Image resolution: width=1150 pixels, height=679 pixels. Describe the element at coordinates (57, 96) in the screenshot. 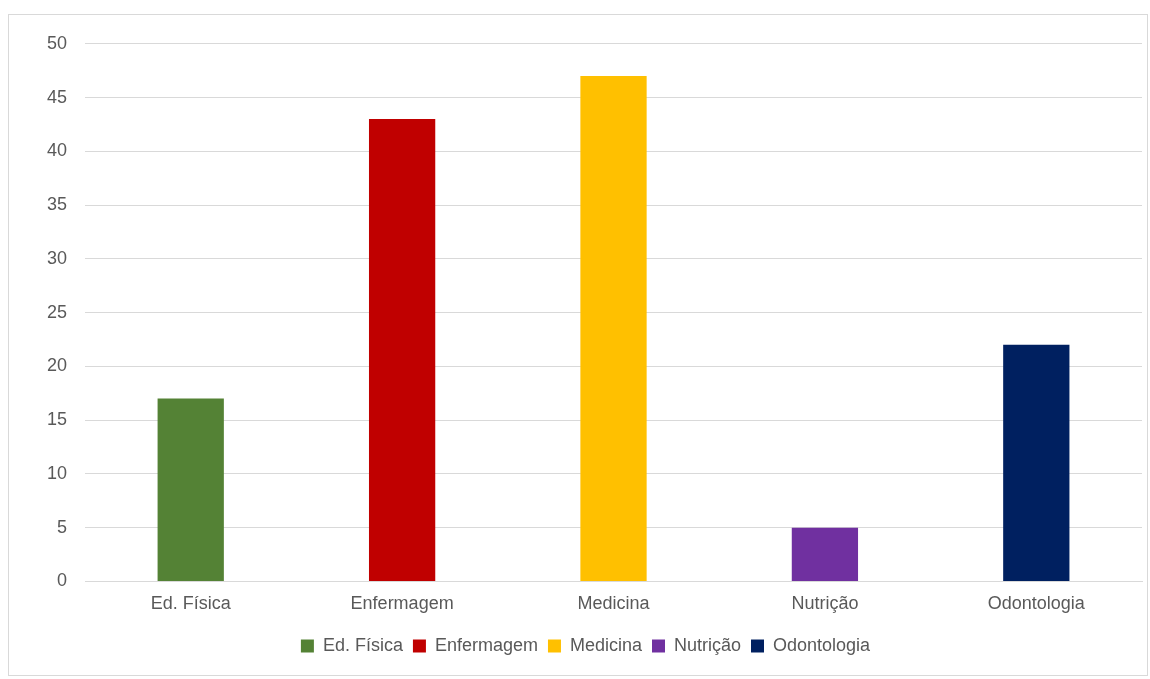

I see `y-tick-label: 45` at that location.